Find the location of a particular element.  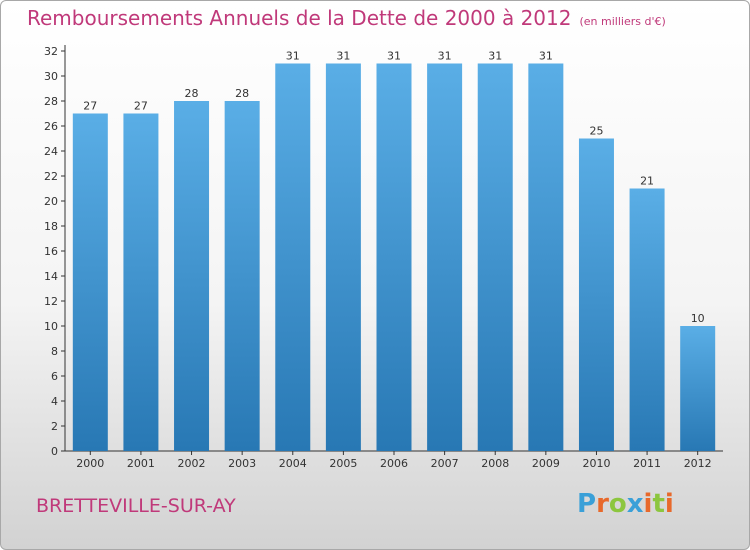

y-tick-label: 28 is located at coordinates (51, 101).